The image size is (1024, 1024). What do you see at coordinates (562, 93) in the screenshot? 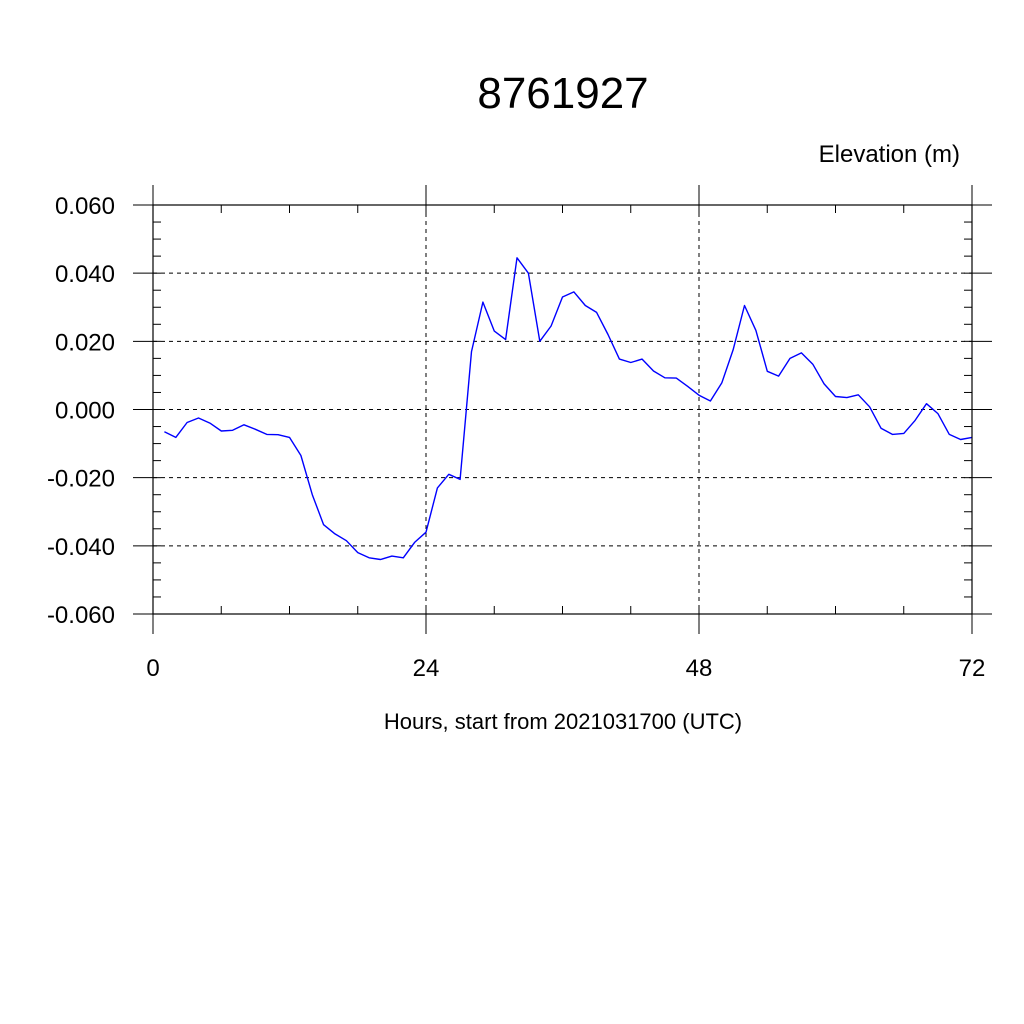
I see `chart-title: 8761927` at bounding box center [562, 93].